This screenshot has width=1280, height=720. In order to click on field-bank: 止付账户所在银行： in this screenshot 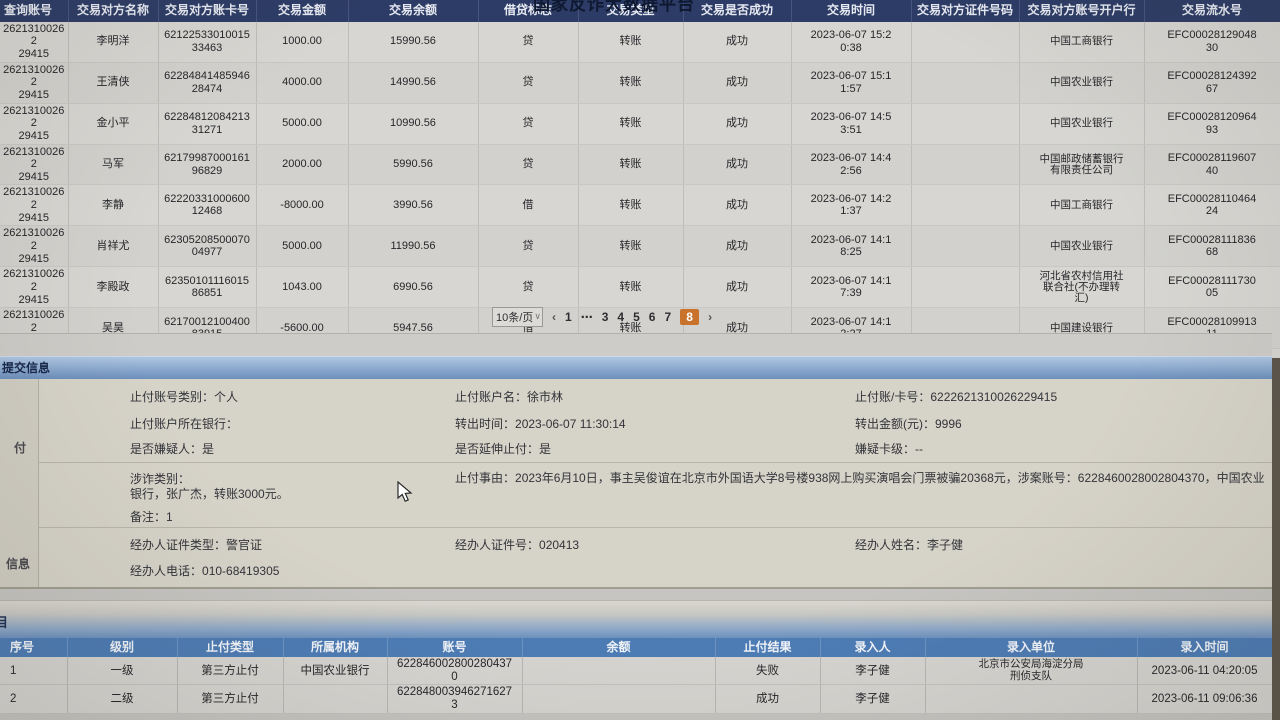, I will do `click(184, 424)`.